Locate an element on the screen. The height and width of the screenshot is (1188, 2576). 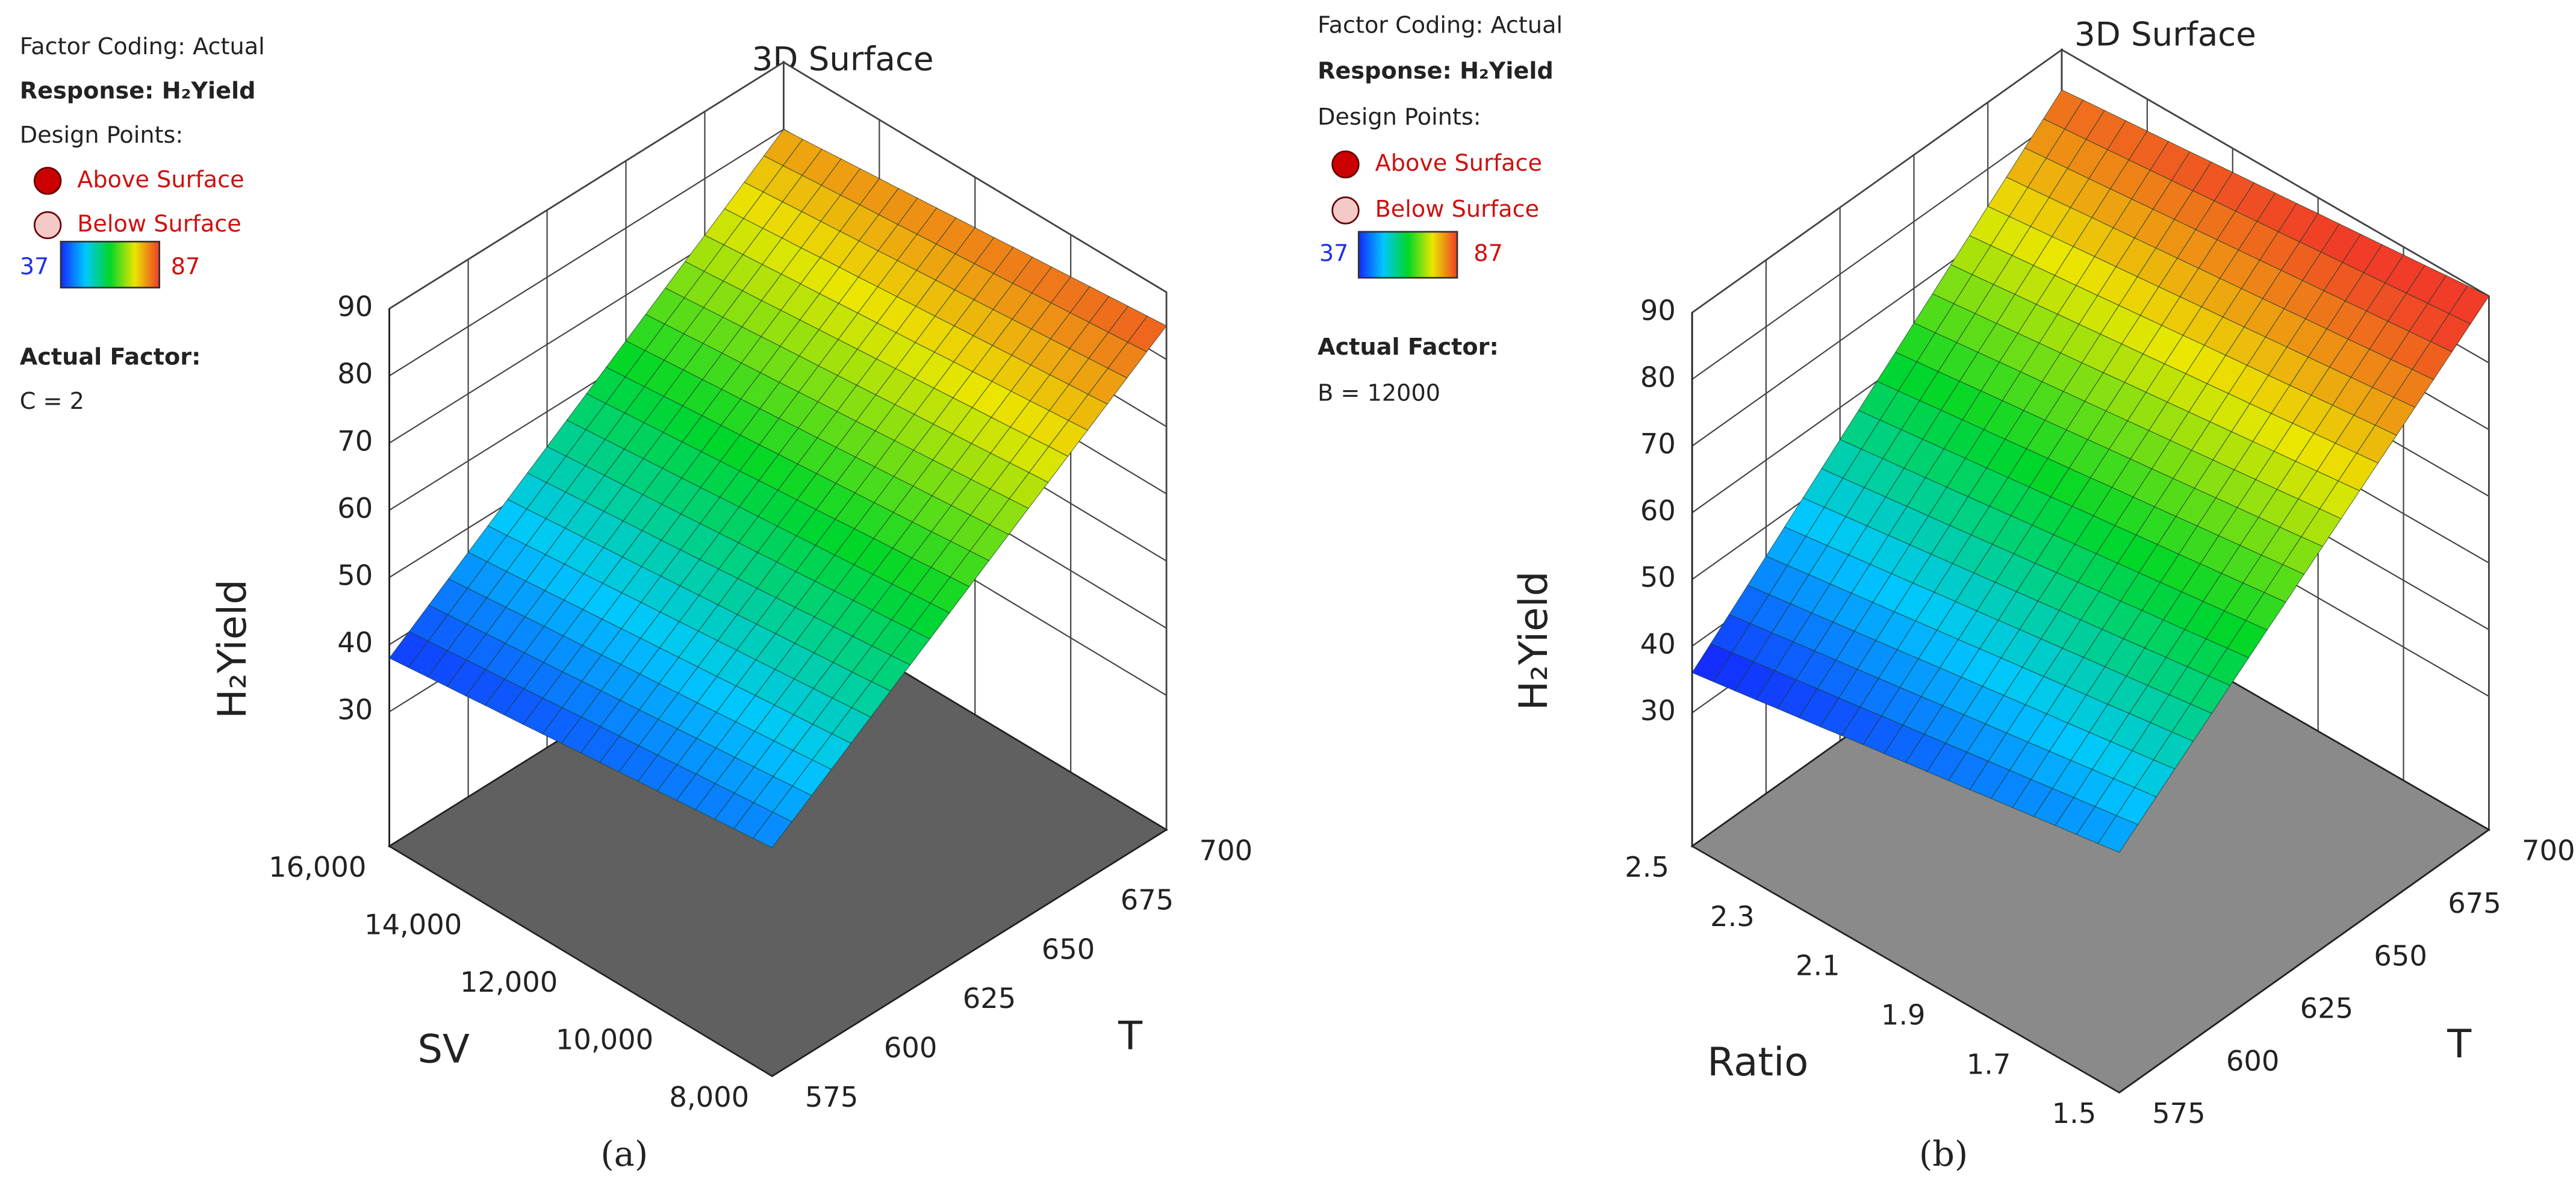
y-tick-label: 2.3 is located at coordinates (1732, 916).